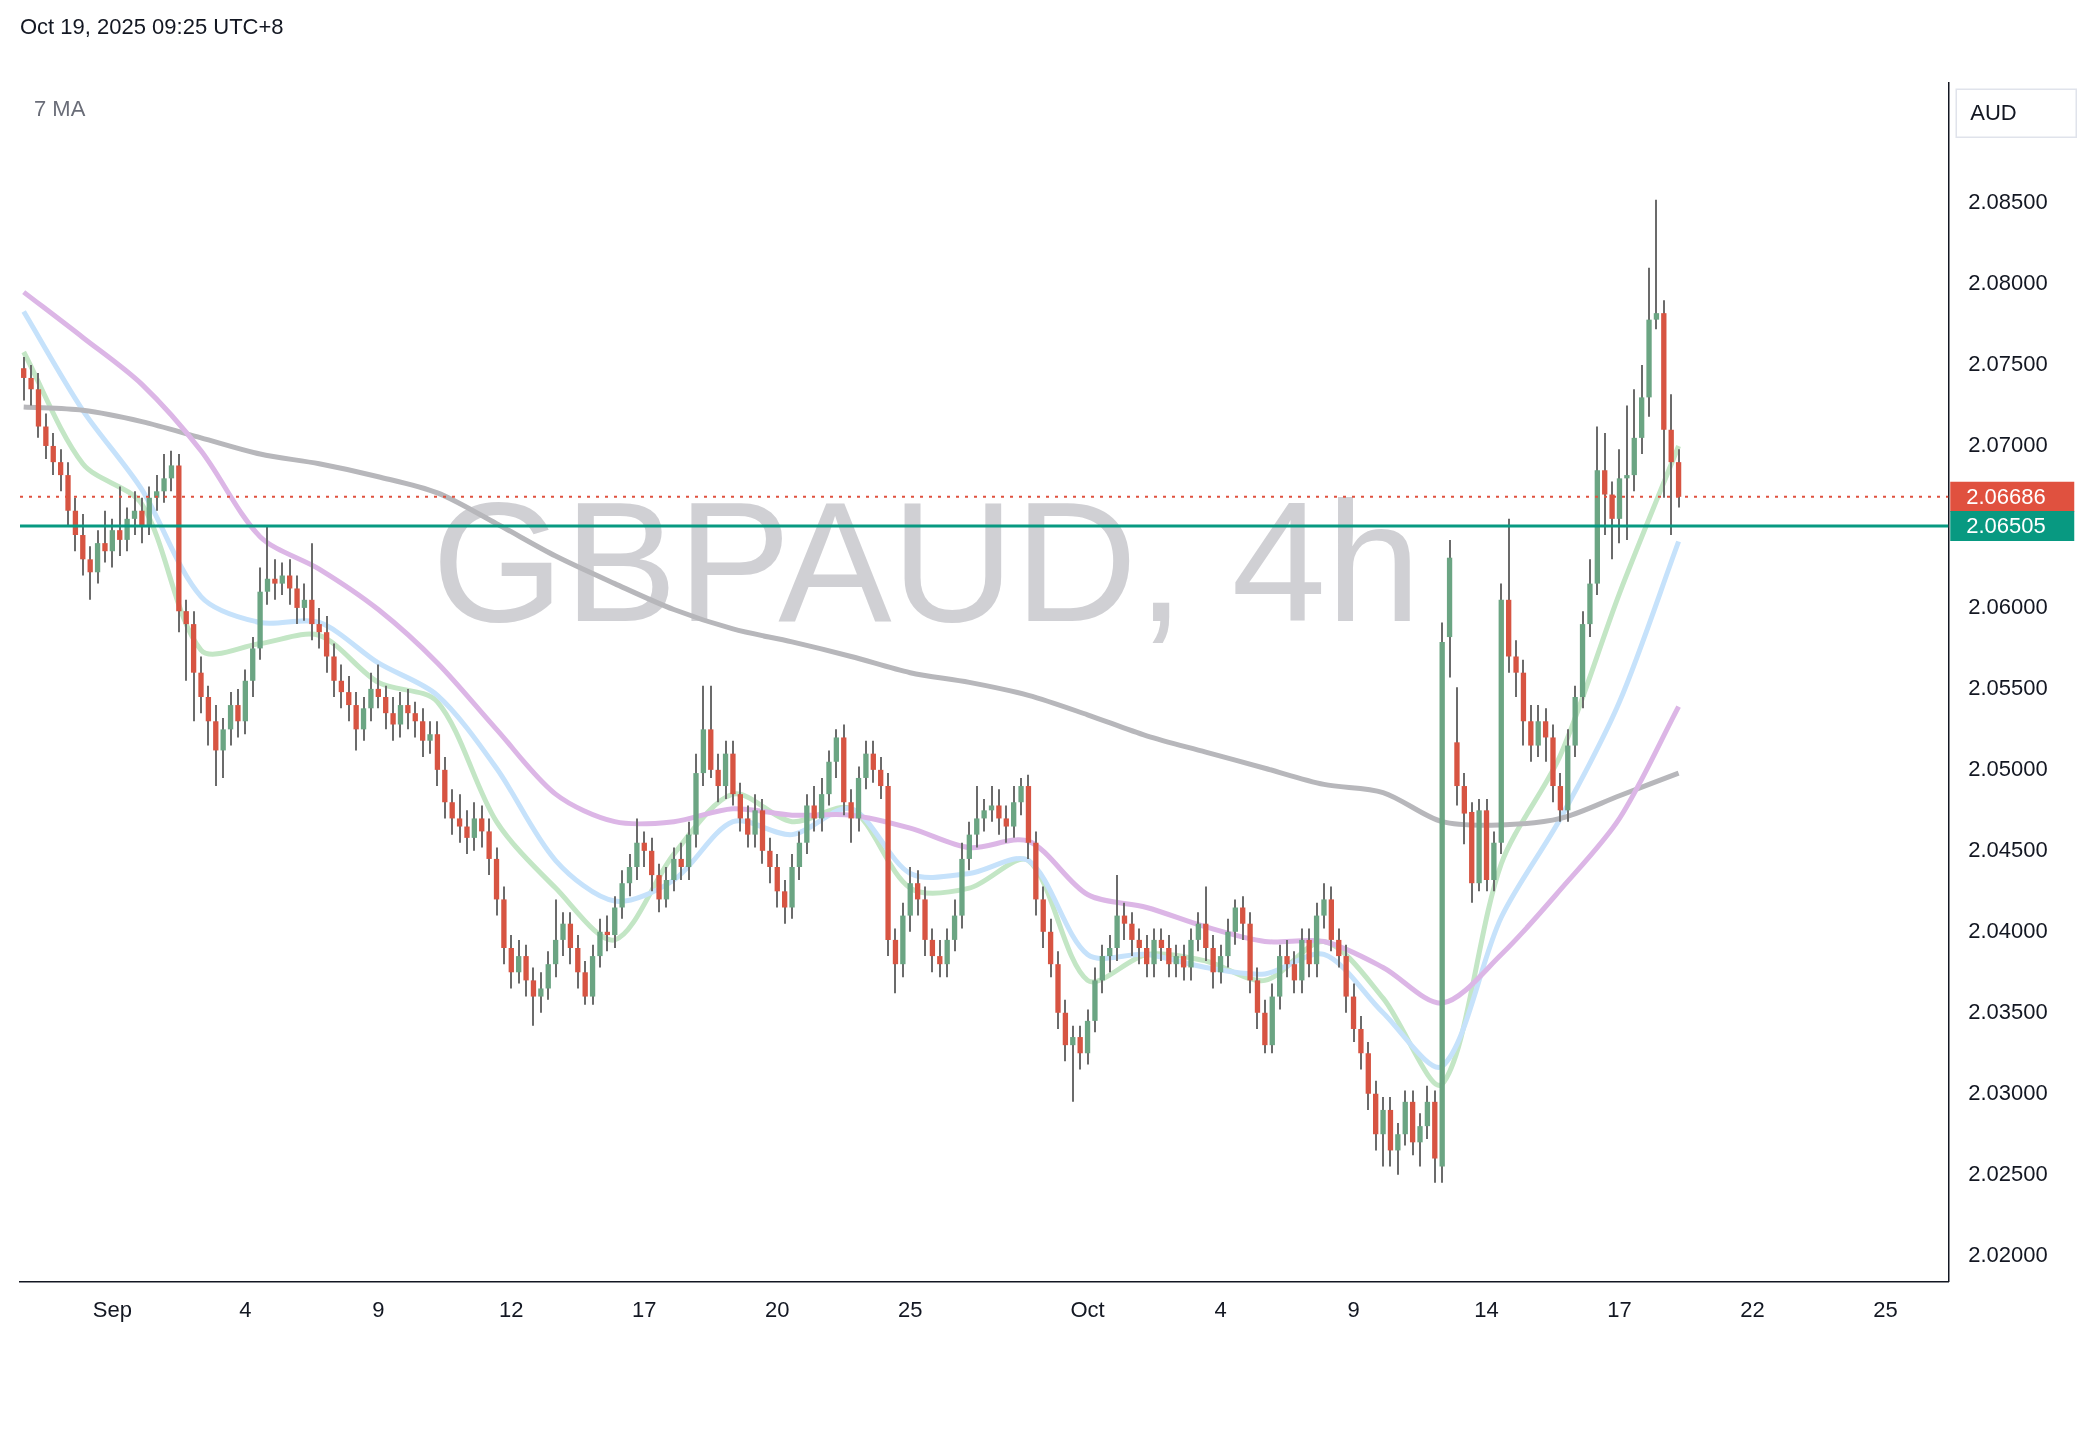  What do you see at coordinates (2014, 1092) in the screenshot?
I see `y-tick-label: 2.03000` at bounding box center [2014, 1092].